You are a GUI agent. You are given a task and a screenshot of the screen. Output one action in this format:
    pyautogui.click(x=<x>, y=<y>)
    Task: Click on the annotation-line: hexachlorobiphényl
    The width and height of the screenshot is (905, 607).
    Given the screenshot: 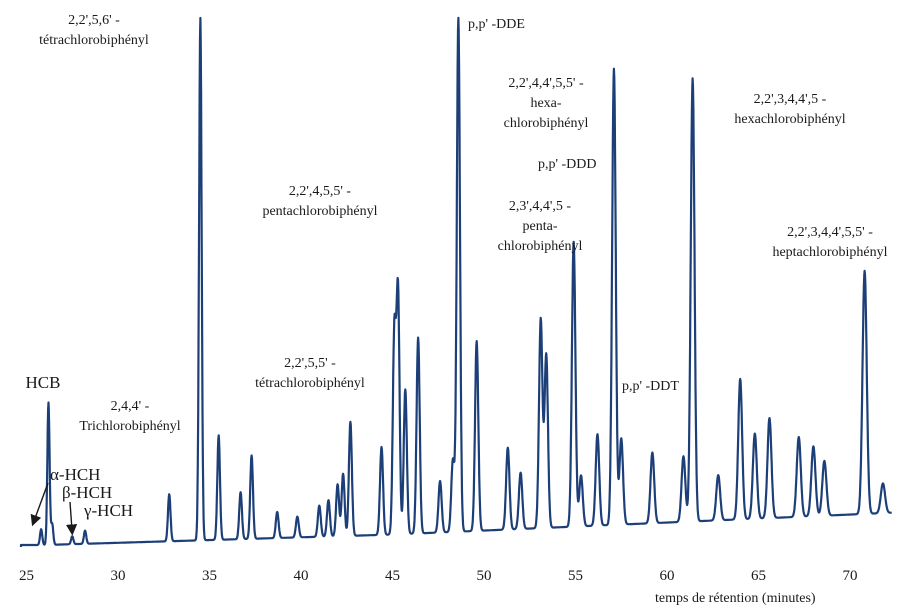 What is the action you would take?
    pyautogui.click(x=789, y=119)
    